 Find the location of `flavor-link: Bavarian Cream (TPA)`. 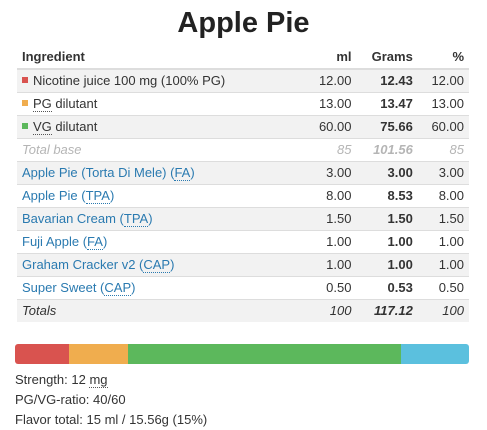

flavor-link: Bavarian Cream (TPA) is located at coordinates (87, 219).